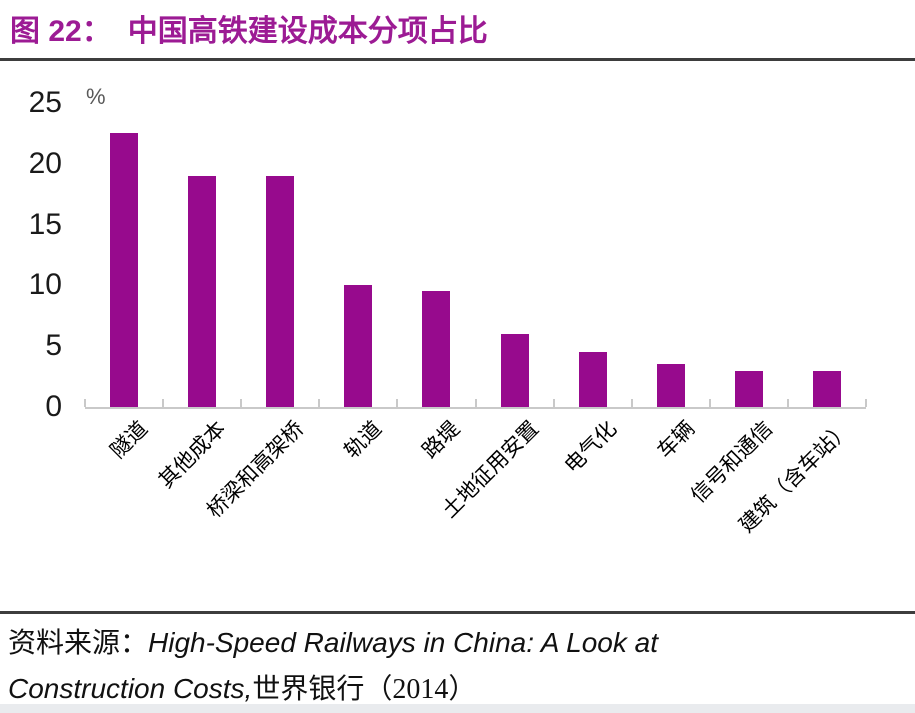  What do you see at coordinates (96, 96) in the screenshot?
I see `y-axis-unit-label: %` at bounding box center [96, 96].